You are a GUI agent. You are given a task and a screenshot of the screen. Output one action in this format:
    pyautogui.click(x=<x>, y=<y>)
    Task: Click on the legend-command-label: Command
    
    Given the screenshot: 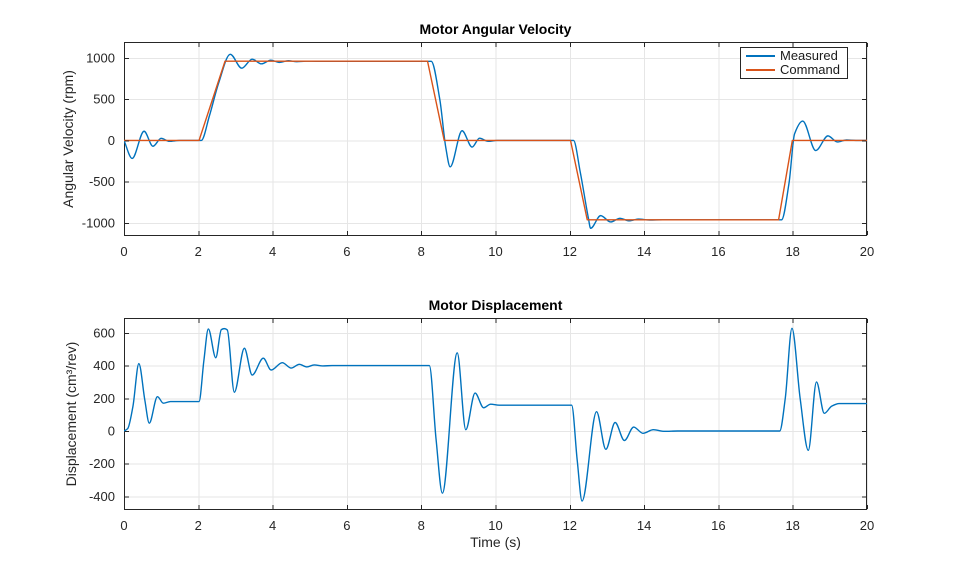 What is the action you would take?
    pyautogui.click(x=810, y=69)
    